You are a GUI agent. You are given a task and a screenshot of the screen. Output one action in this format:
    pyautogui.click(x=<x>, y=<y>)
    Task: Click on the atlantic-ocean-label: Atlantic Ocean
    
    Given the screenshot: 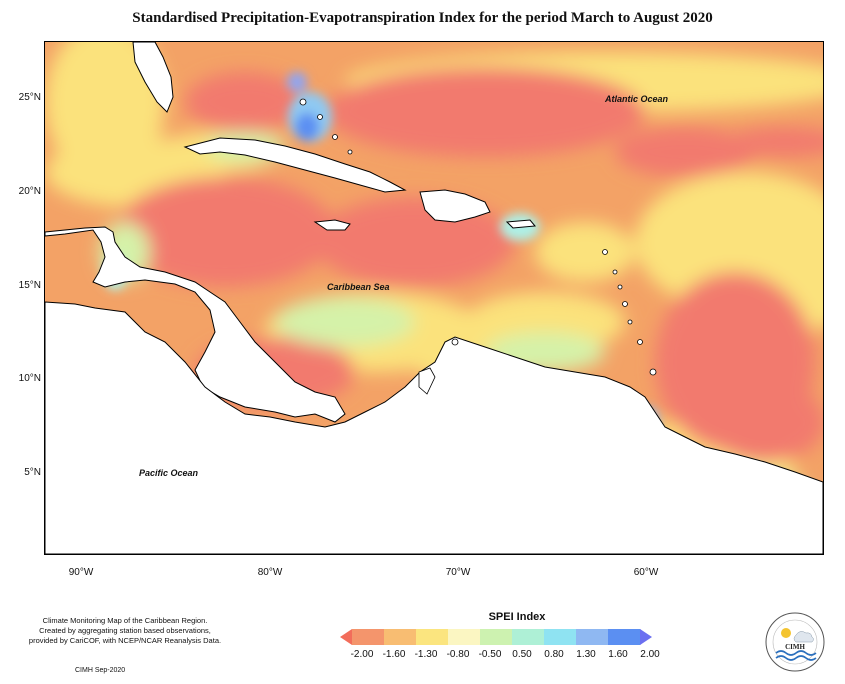 What is the action you would take?
    pyautogui.click(x=637, y=99)
    